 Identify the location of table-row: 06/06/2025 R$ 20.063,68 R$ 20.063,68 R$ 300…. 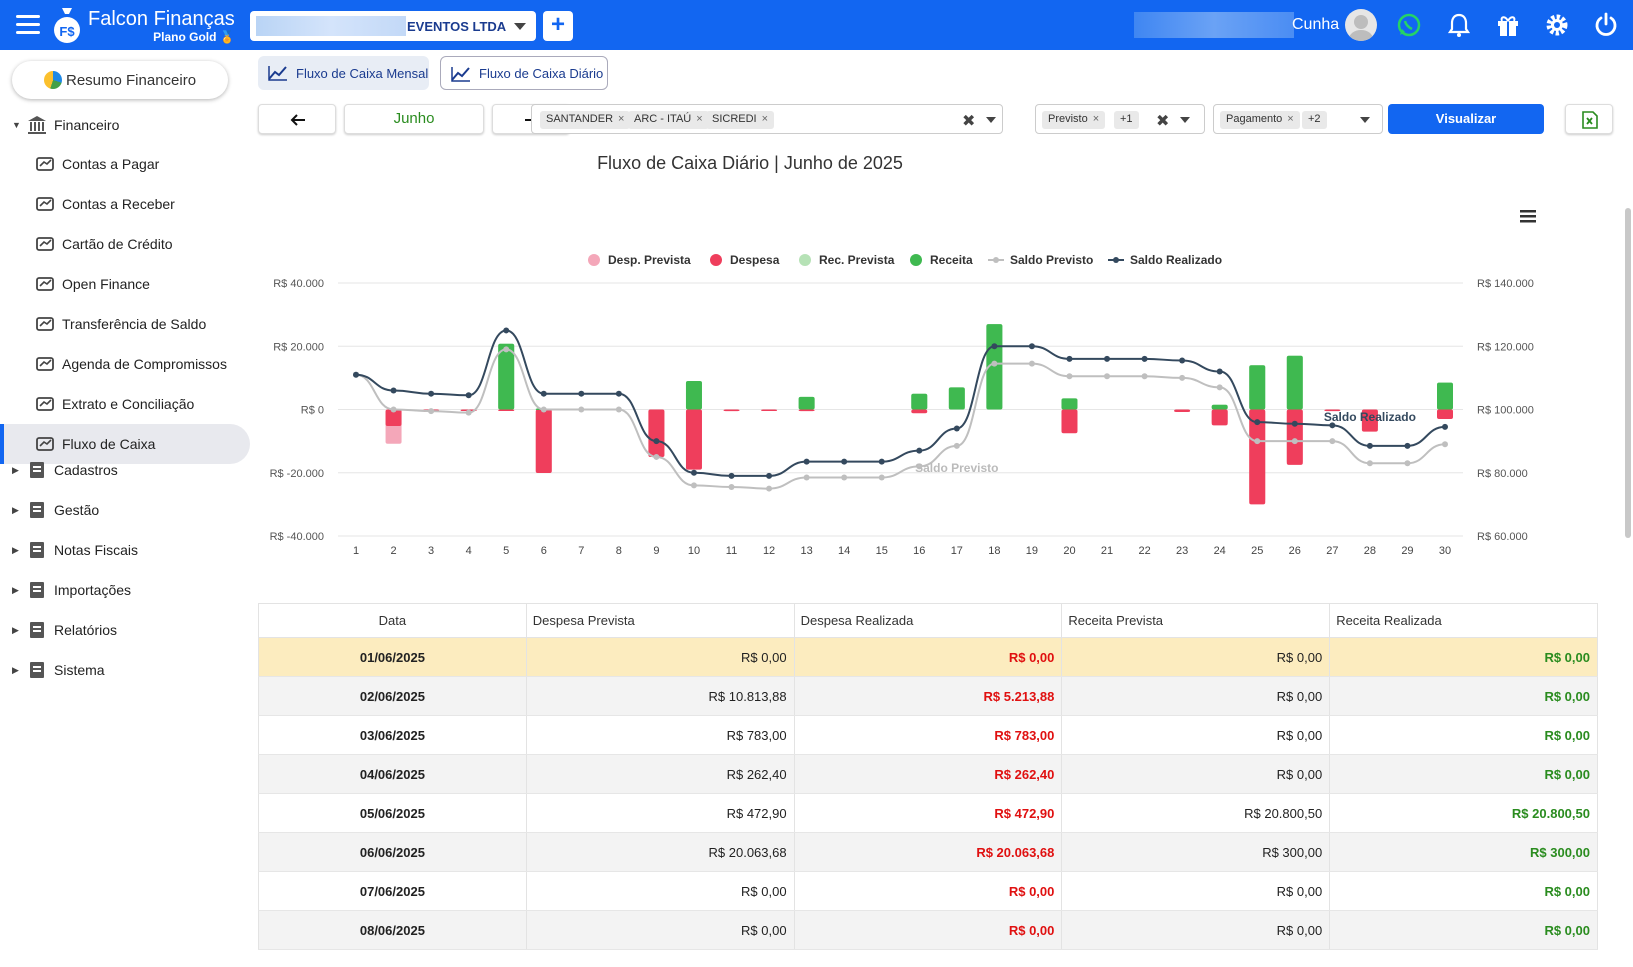
(928, 852).